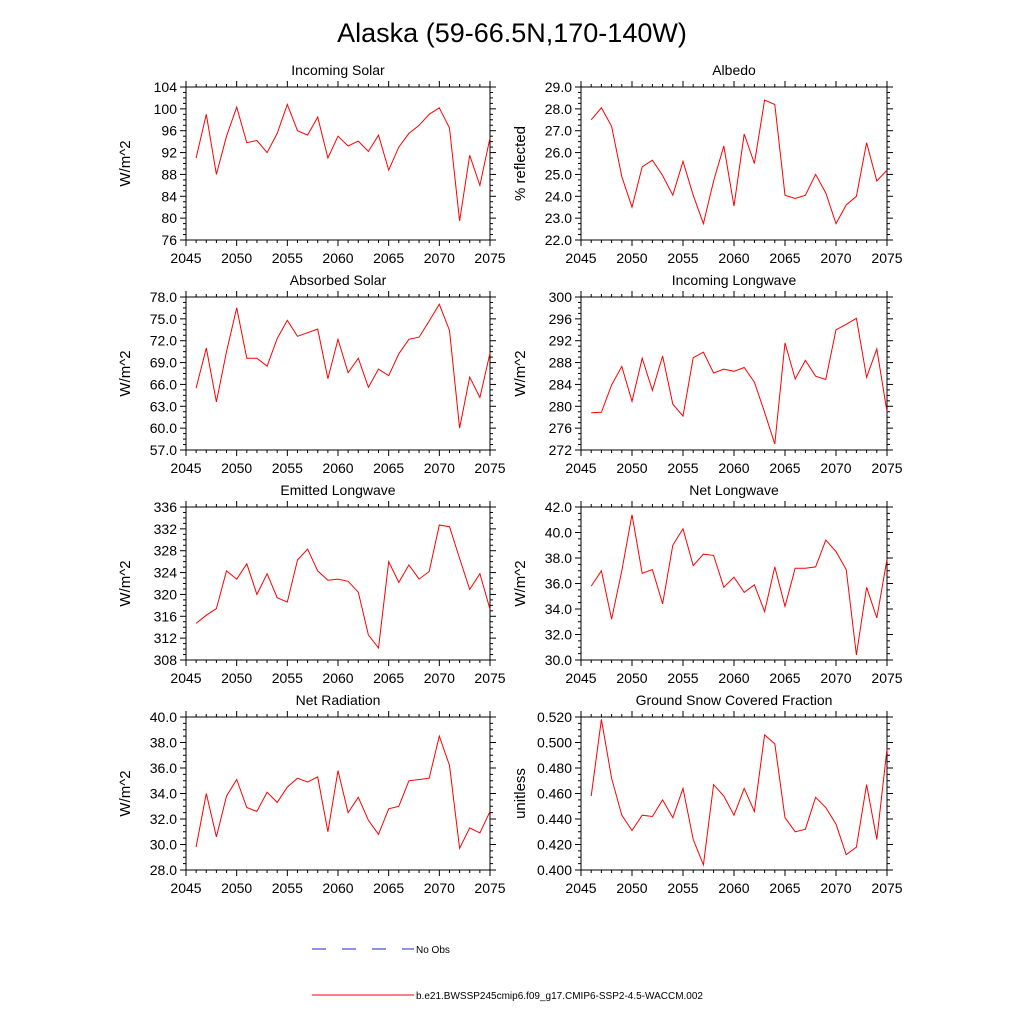  Describe the element at coordinates (163, 406) in the screenshot. I see `y-tick-label: 63.0` at that location.